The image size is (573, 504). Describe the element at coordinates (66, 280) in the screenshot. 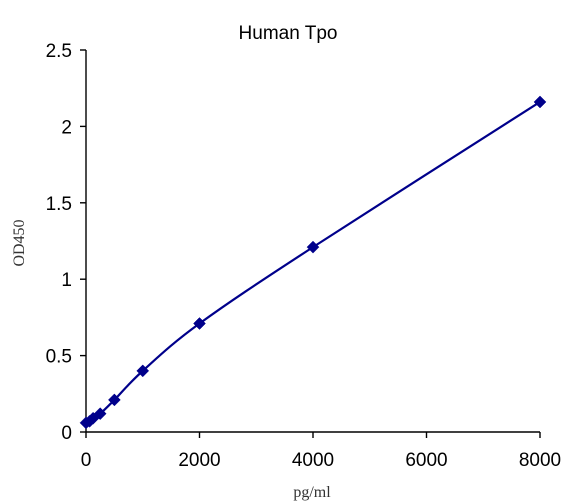

I see `y-tick-label: 1` at that location.